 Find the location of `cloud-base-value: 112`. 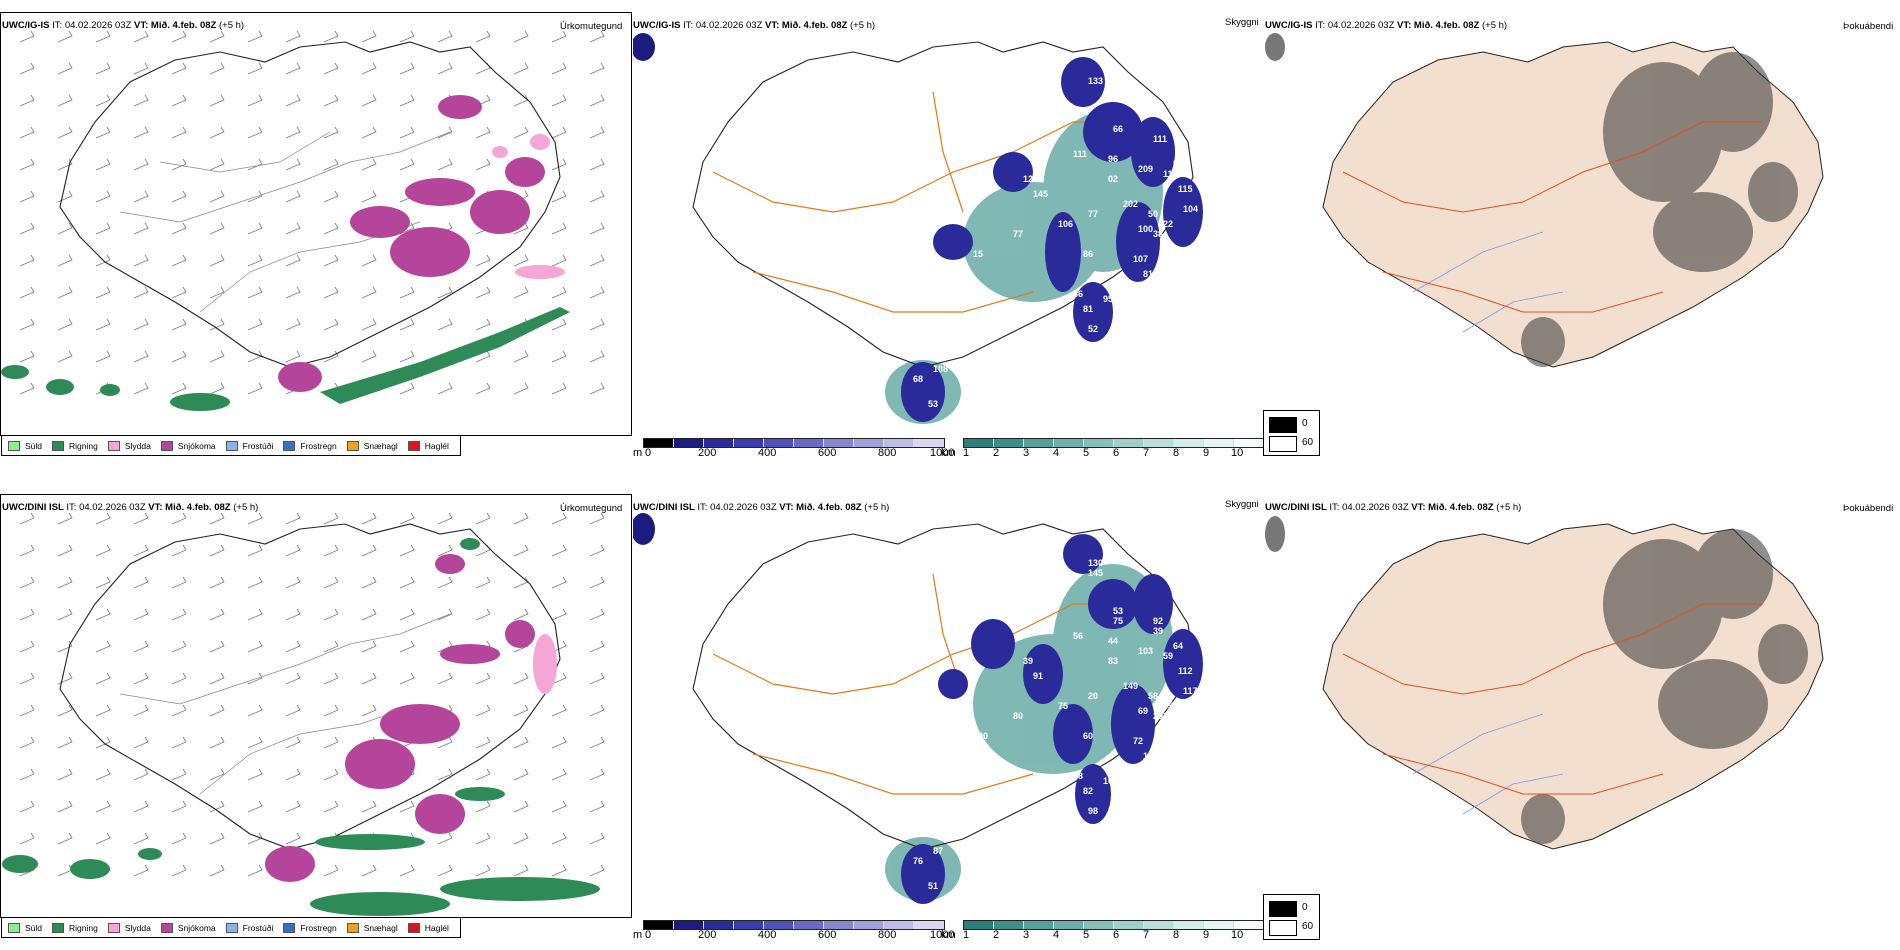

cloud-base-value: 112 is located at coordinates (1185, 671).